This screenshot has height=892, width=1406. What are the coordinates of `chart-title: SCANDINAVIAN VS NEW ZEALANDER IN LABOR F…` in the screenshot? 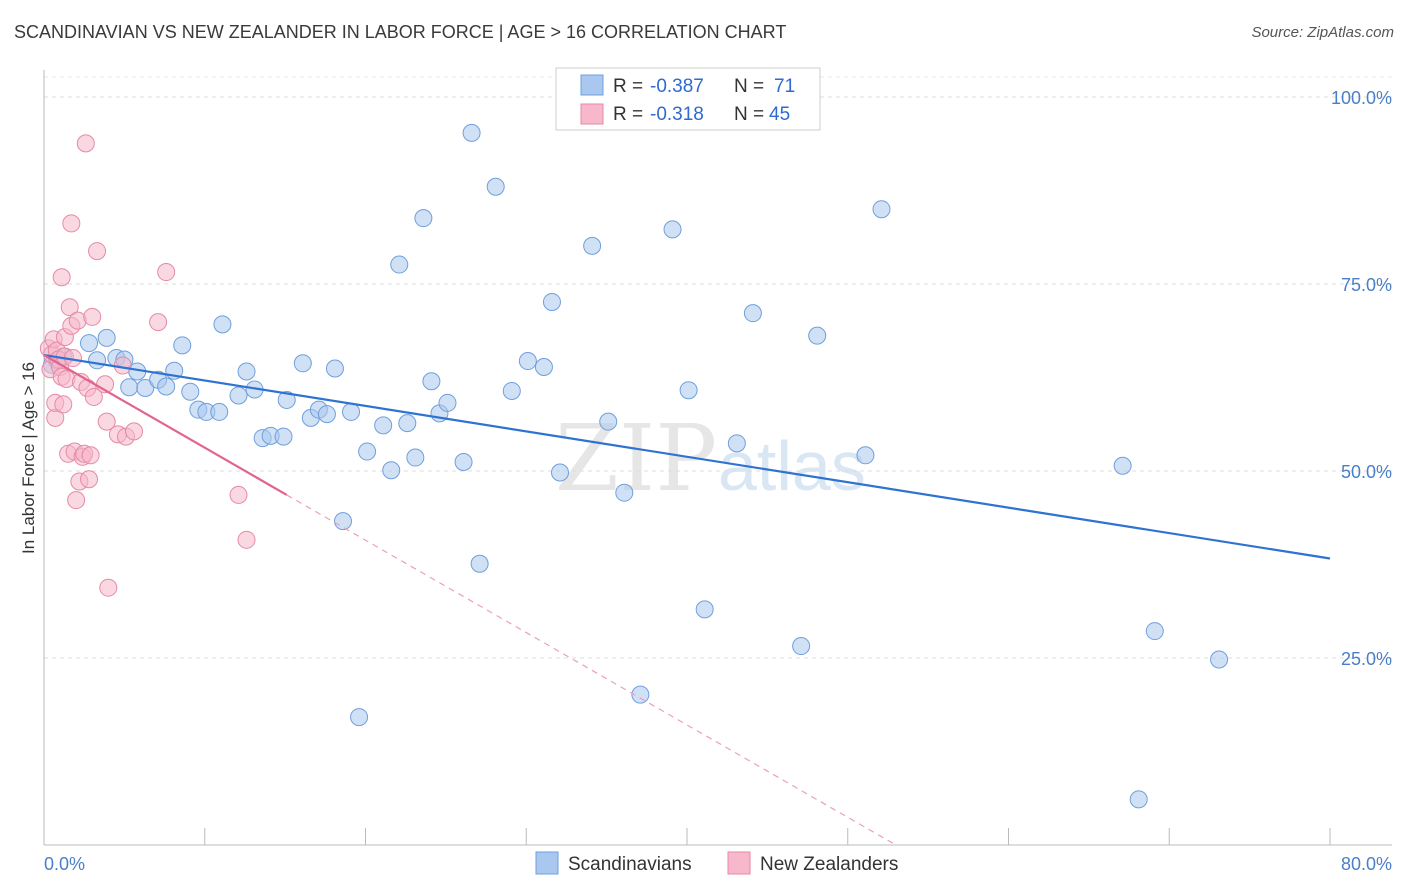 It's located at (400, 32).